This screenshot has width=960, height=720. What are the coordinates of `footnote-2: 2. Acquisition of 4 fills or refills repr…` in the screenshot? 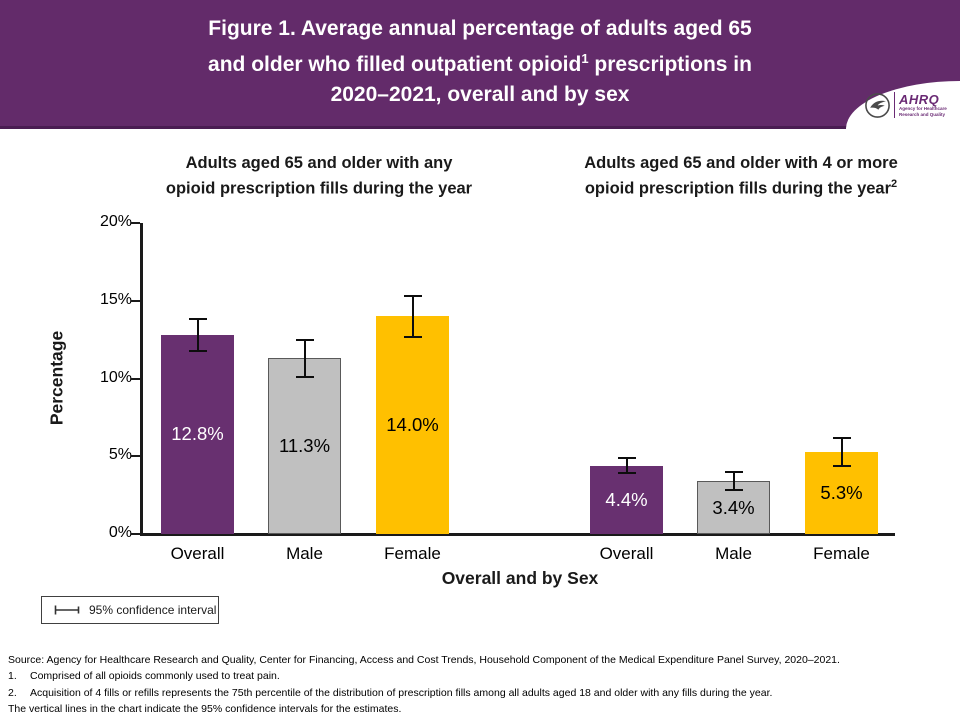 It's located at (390, 692).